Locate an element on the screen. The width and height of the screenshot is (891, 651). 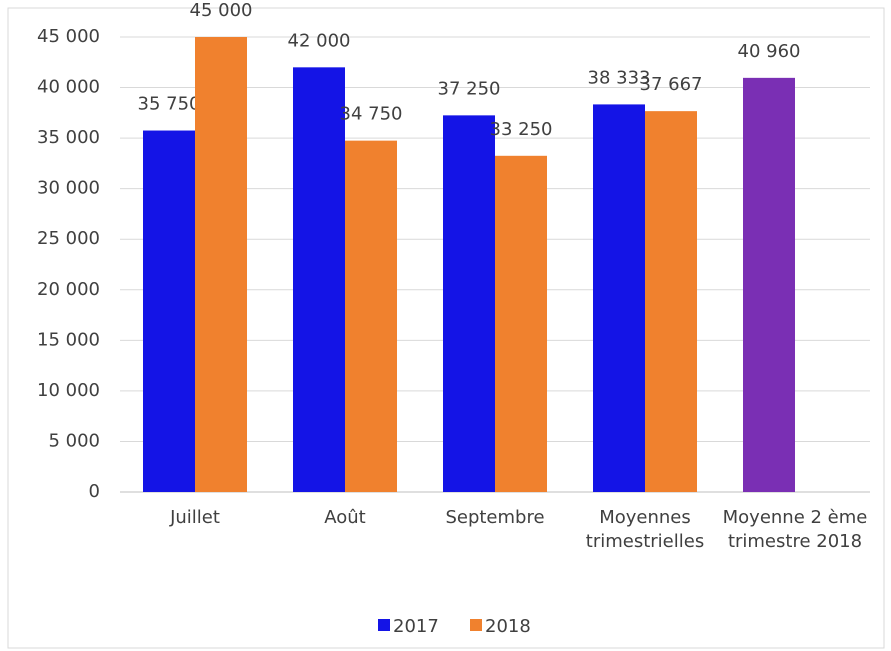
y-tick-label: 40 000 is located at coordinates (68, 87).